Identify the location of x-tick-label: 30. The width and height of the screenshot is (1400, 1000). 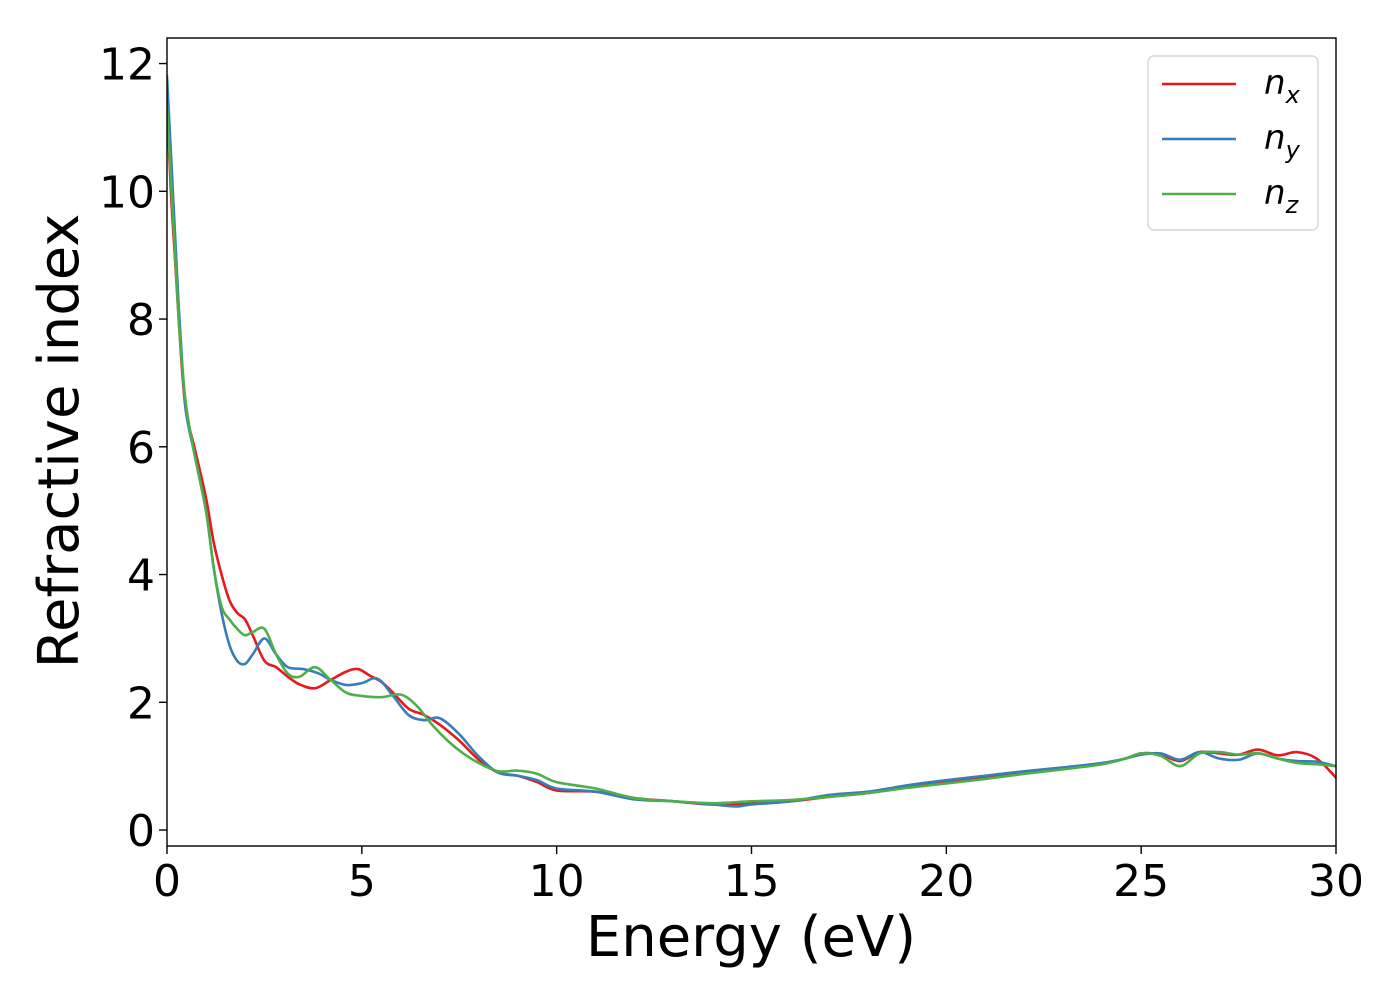
(1336, 881).